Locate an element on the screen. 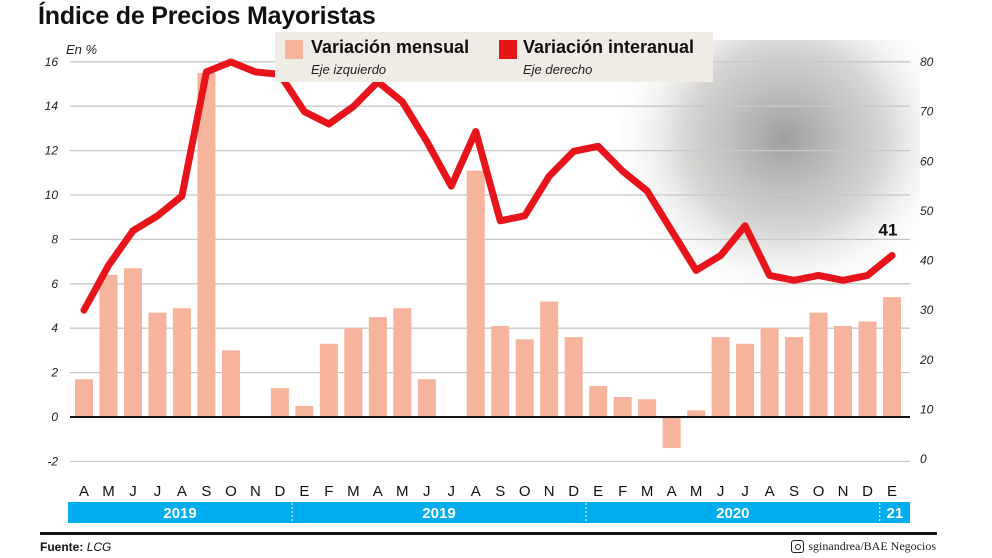 The image size is (992, 558). year-label: 2020 is located at coordinates (732, 513).